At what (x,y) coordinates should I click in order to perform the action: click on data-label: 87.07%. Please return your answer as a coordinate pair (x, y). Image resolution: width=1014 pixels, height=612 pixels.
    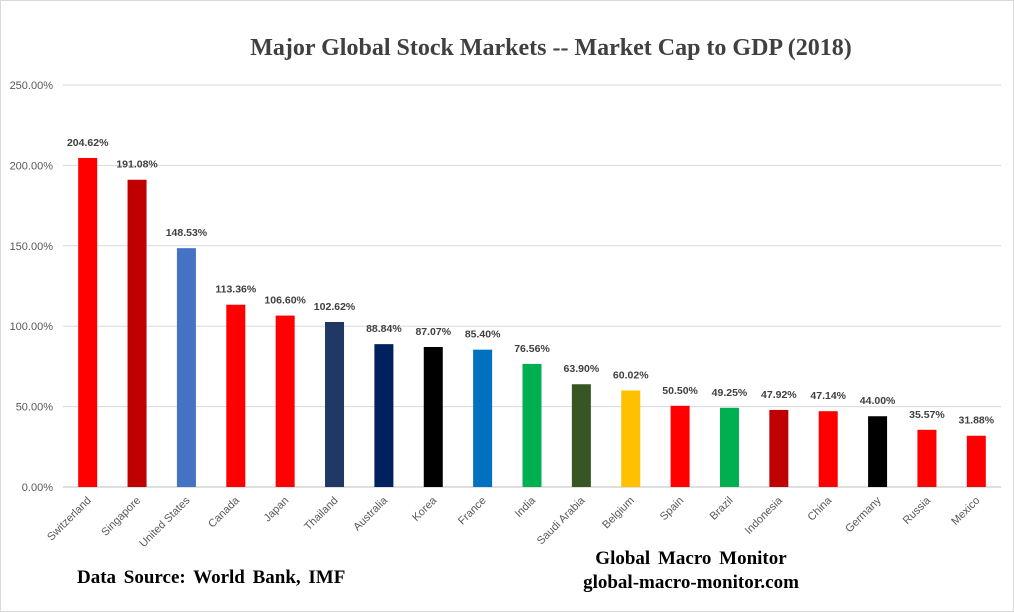
    Looking at the image, I should click on (433, 332).